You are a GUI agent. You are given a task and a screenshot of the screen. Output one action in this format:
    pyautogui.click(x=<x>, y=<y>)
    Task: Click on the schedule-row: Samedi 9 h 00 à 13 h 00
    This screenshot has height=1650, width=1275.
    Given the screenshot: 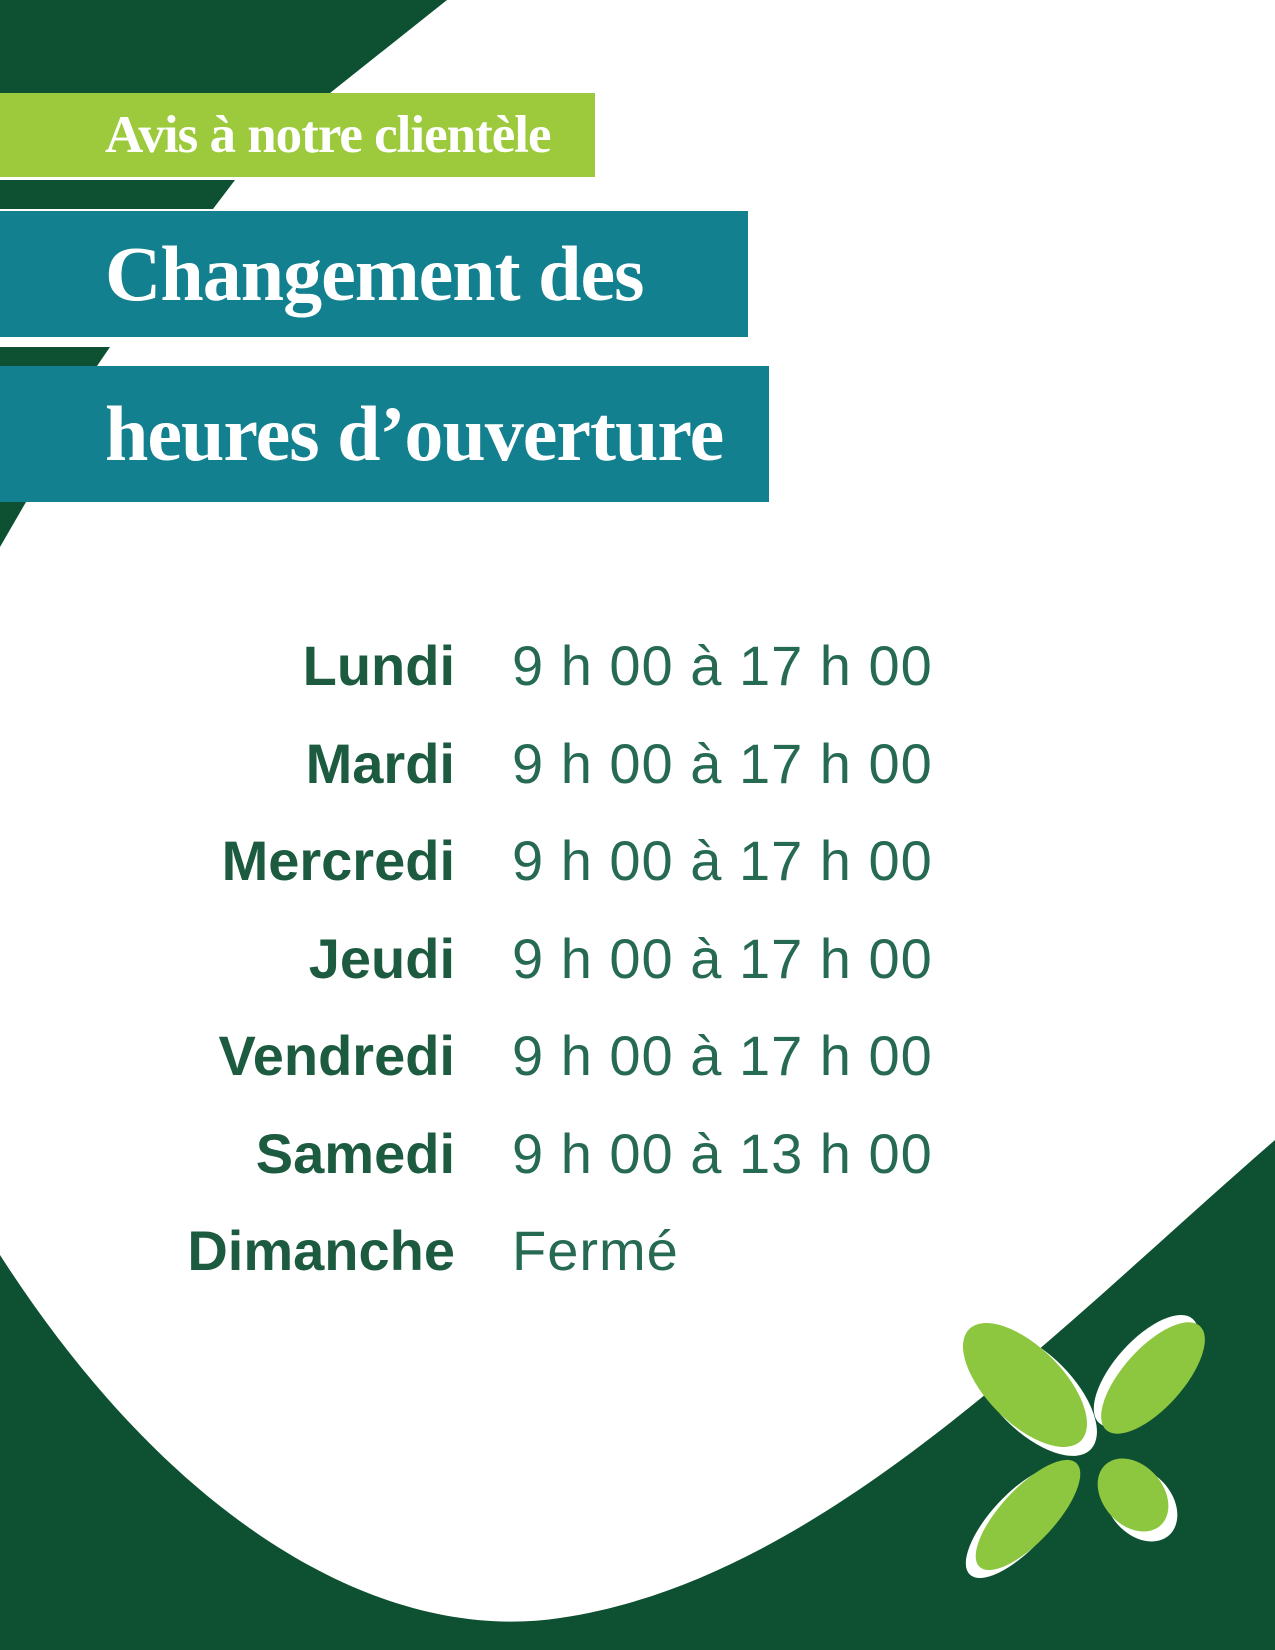 What is the action you would take?
    pyautogui.click(x=550, y=1153)
    